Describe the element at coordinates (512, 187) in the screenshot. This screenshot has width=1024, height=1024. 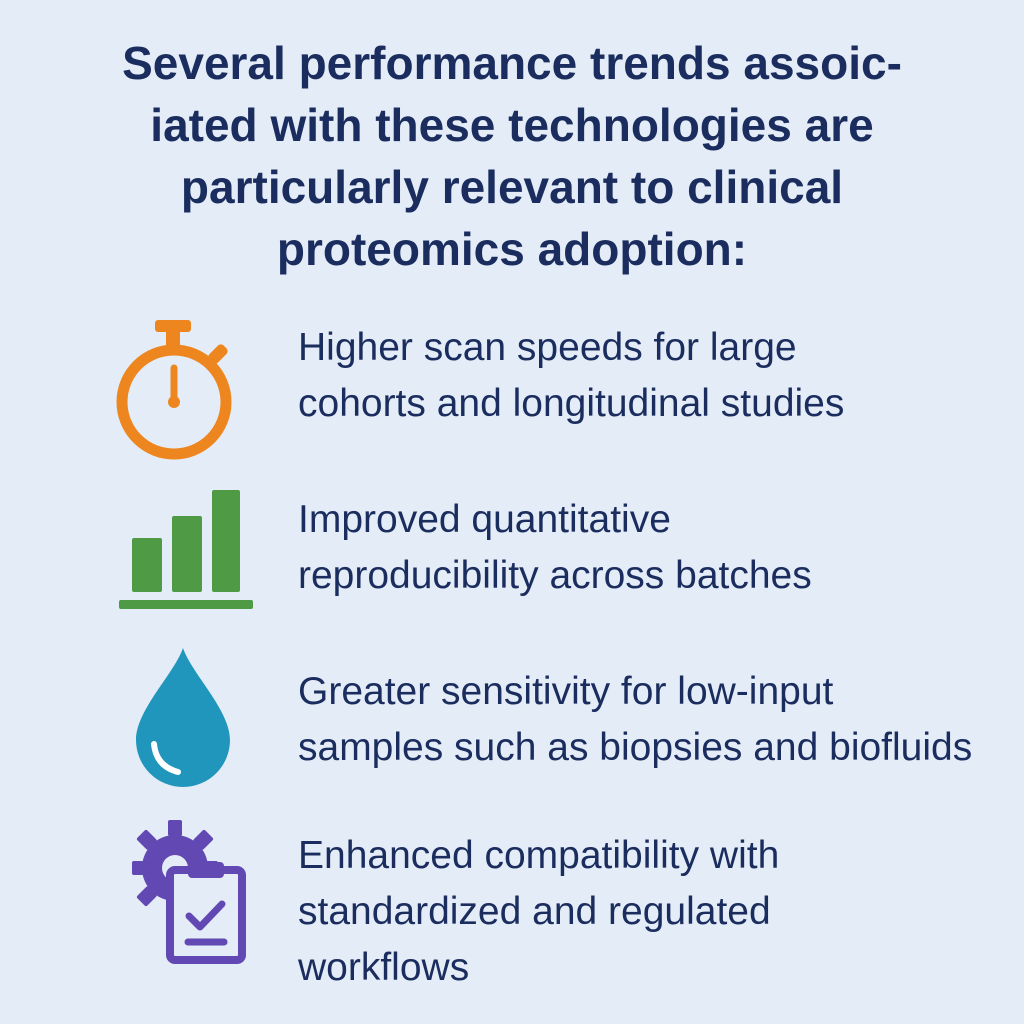
I see `title-line: particularly relevant to clinical` at that location.